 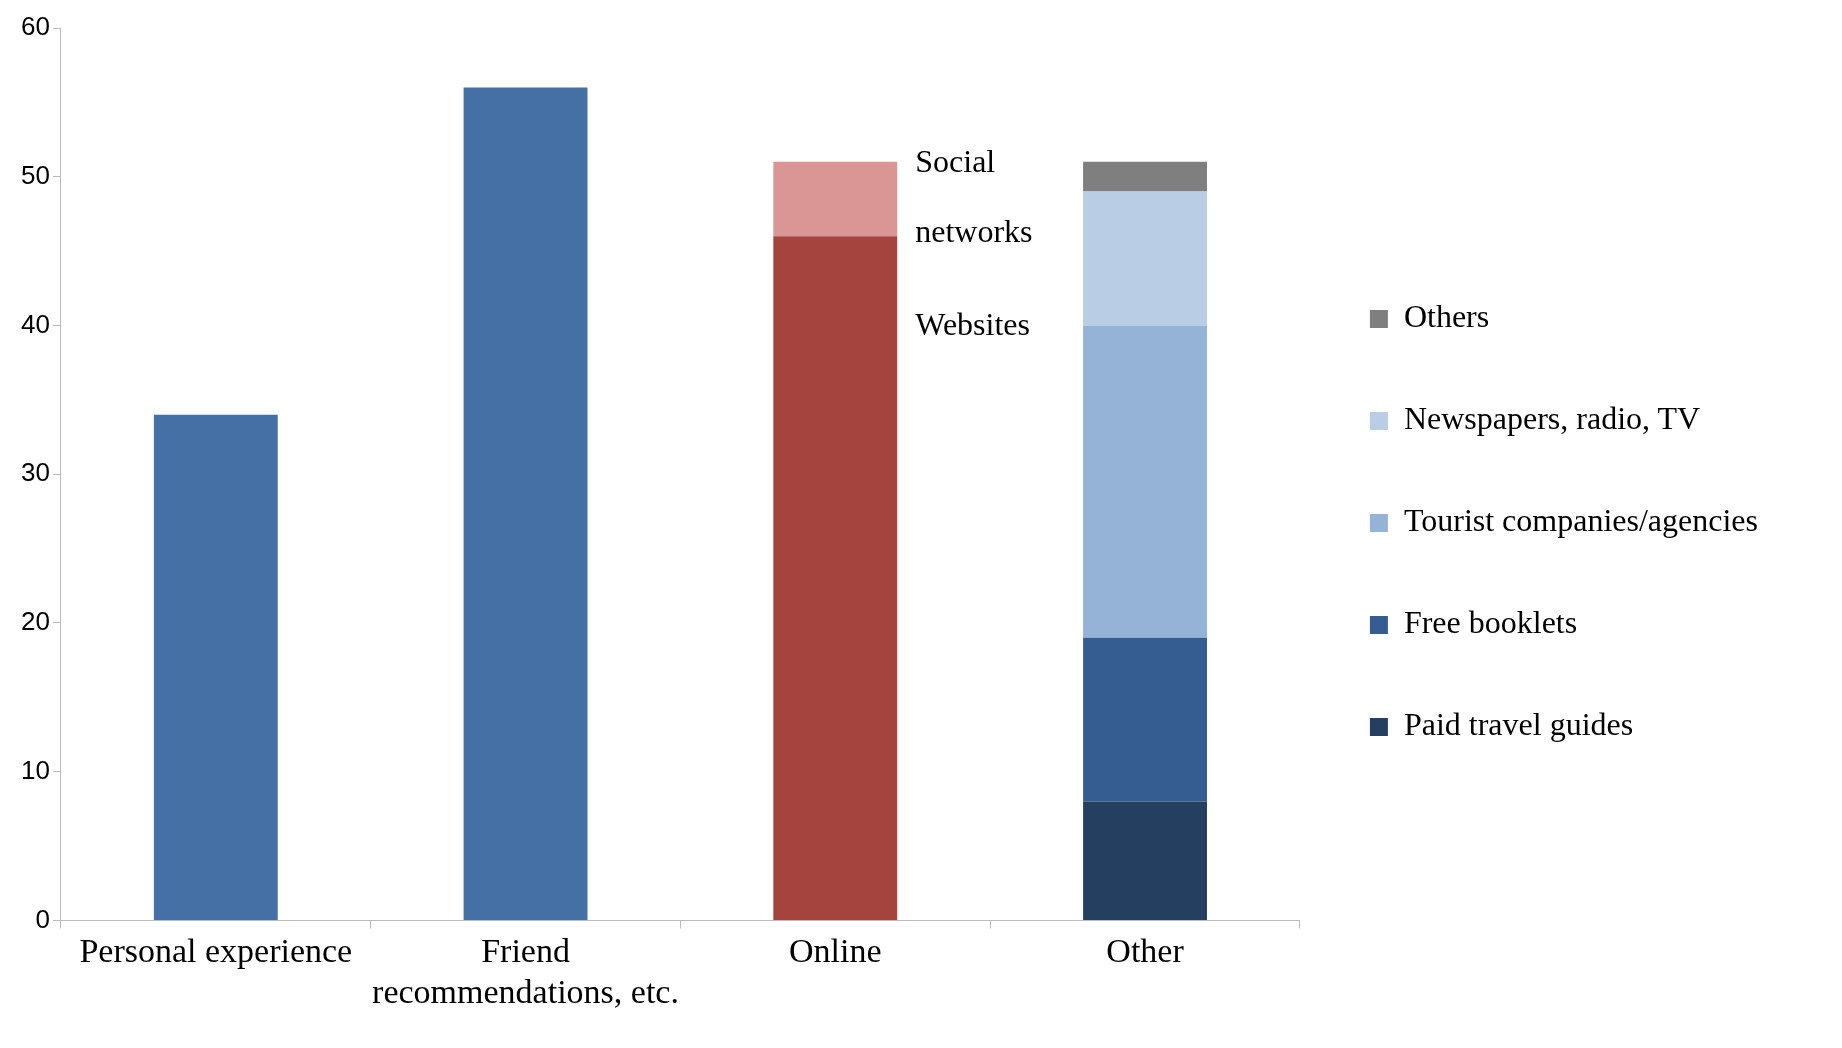 What do you see at coordinates (1518, 724) in the screenshot?
I see `legend-label: Paid travel guides` at bounding box center [1518, 724].